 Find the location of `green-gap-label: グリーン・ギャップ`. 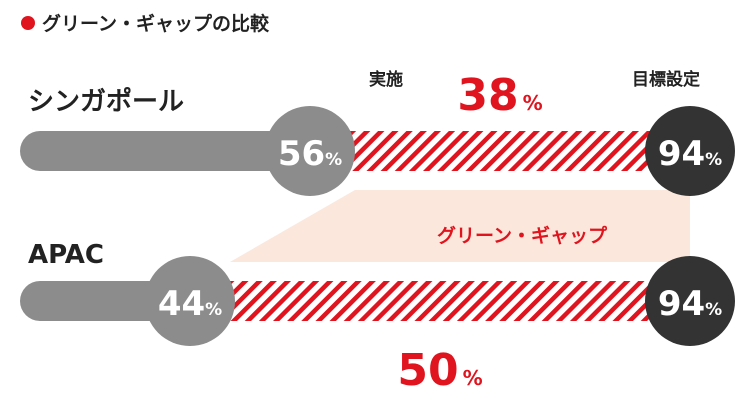

green-gap-label: グリーン・ギャップ is located at coordinates (522, 235).